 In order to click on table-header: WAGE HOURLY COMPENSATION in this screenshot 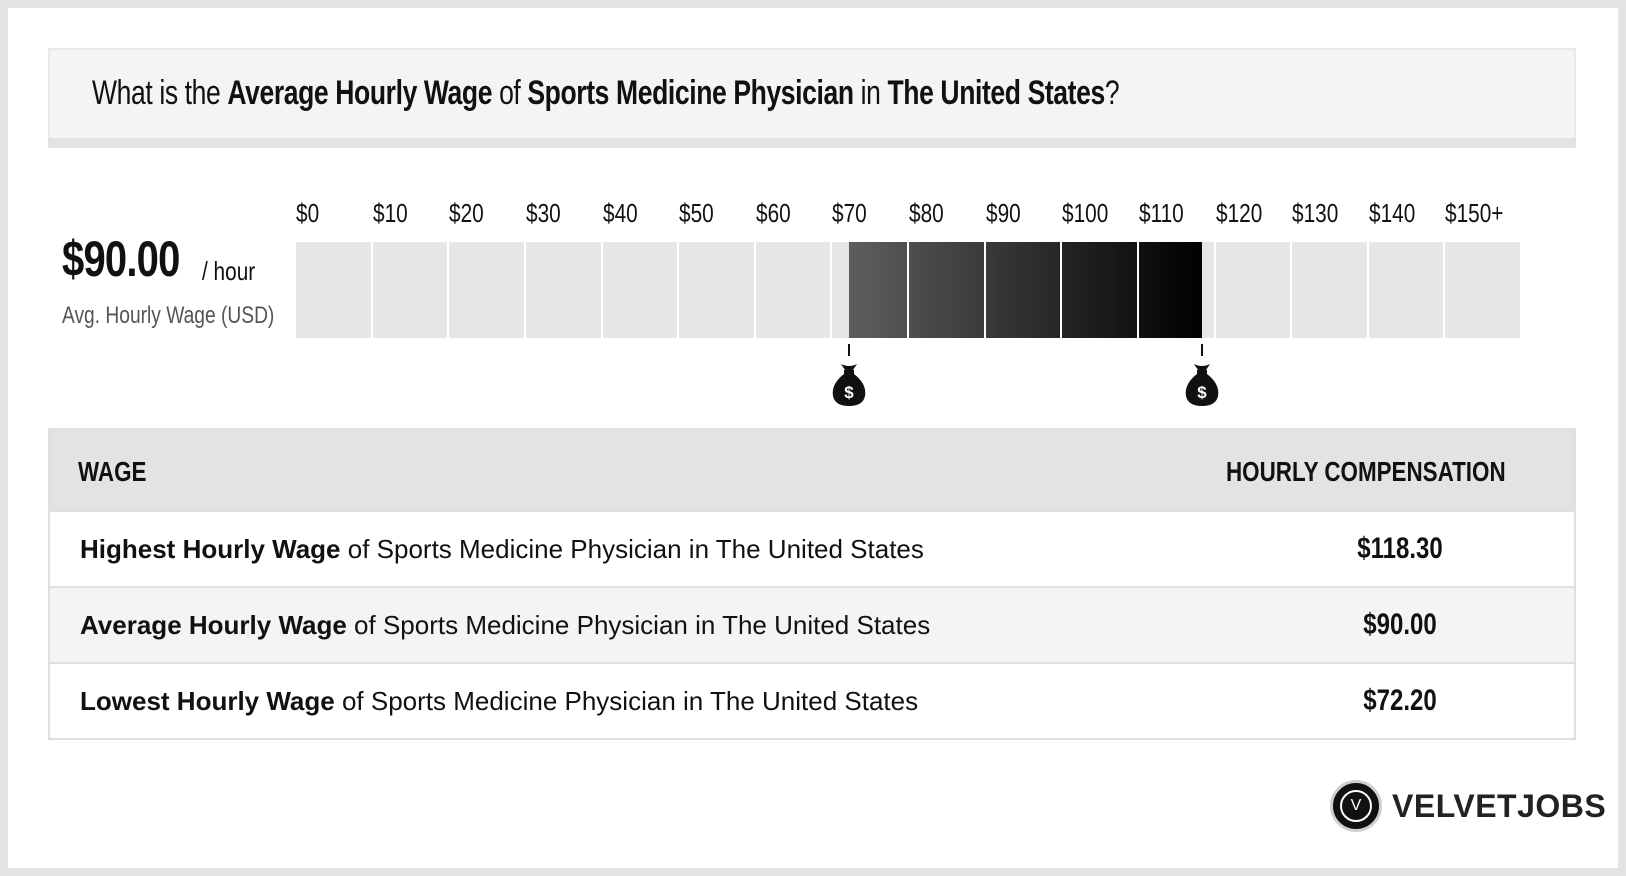, I will do `click(812, 470)`.